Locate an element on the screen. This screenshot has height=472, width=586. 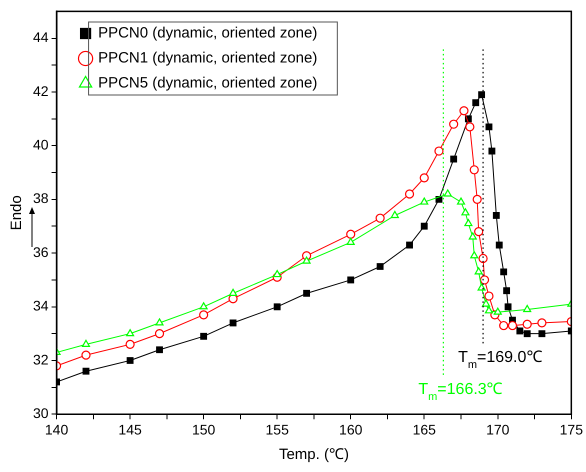
y-axis-title: Endo is located at coordinates (17, 212).